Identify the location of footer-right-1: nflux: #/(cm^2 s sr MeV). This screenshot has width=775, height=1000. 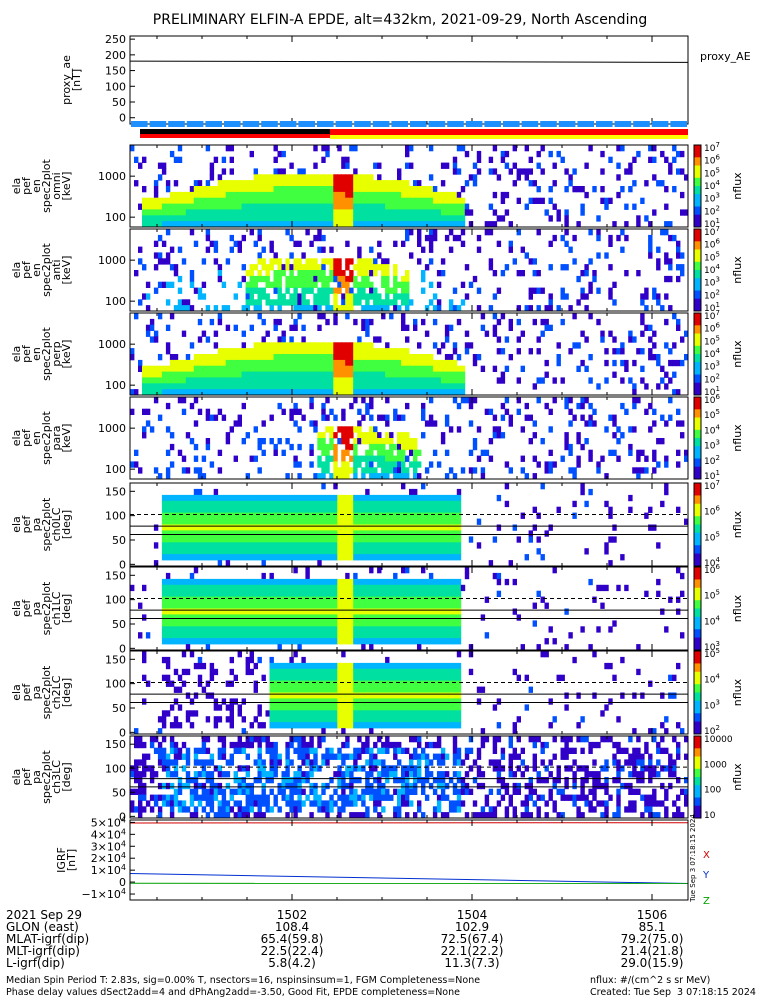
(650, 980).